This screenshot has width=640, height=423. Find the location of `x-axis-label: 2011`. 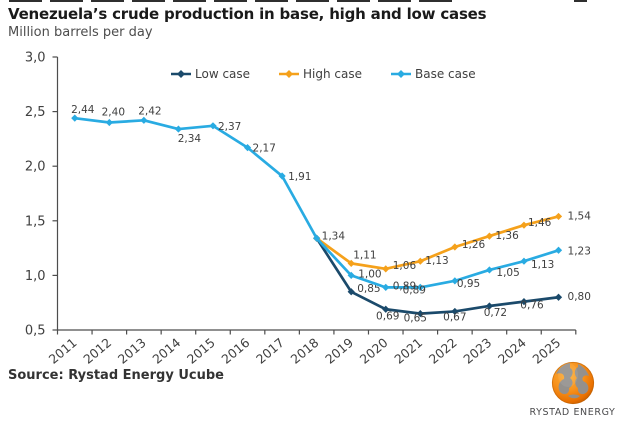

x-axis-label: 2011 is located at coordinates (63, 351).